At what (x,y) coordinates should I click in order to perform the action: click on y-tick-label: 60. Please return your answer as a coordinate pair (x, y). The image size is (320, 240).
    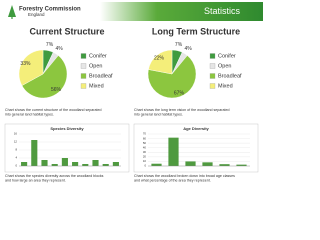
    Looking at the image, I should click on (145, 138).